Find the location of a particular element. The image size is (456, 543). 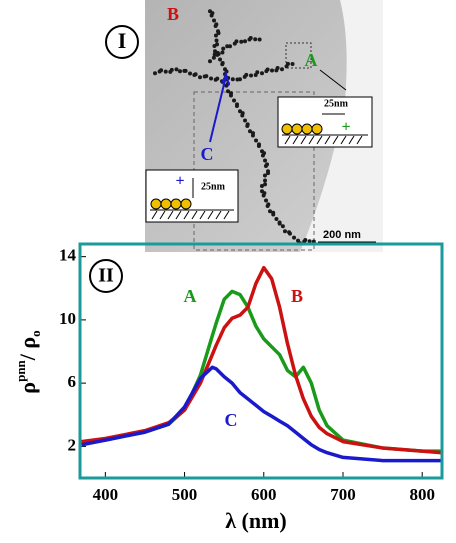

x-tick-label: 400 is located at coordinates (106, 494).